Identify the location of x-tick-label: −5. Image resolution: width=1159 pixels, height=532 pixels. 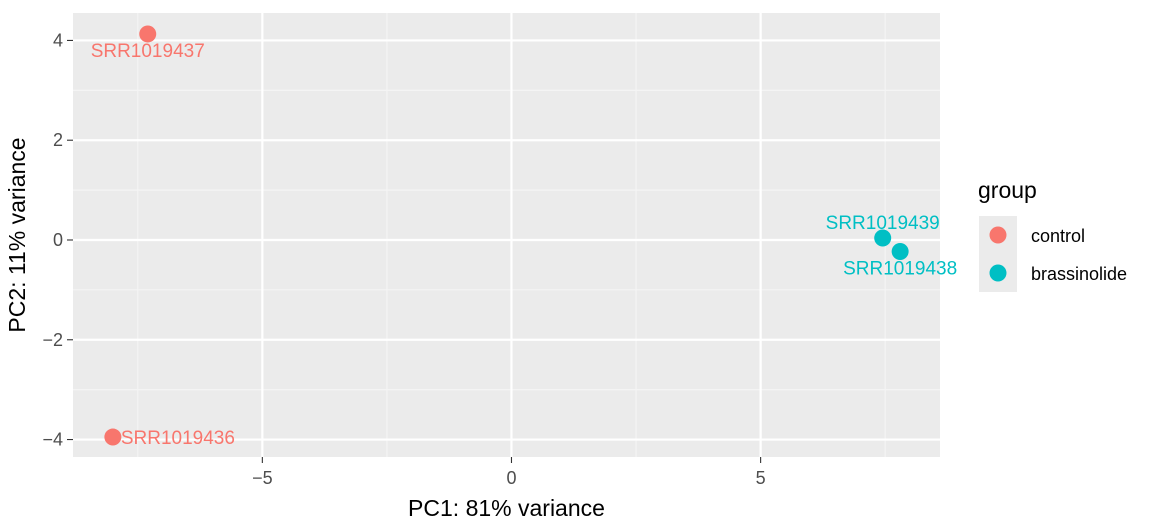
(262, 478).